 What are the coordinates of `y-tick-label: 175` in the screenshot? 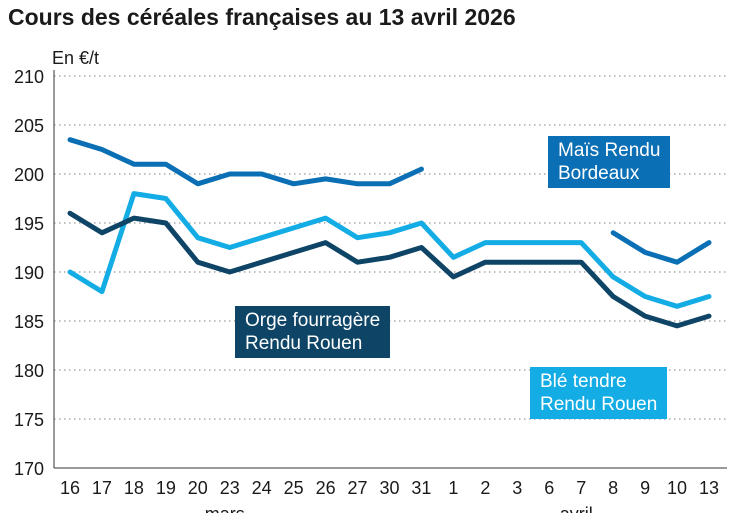 It's located at (29, 420).